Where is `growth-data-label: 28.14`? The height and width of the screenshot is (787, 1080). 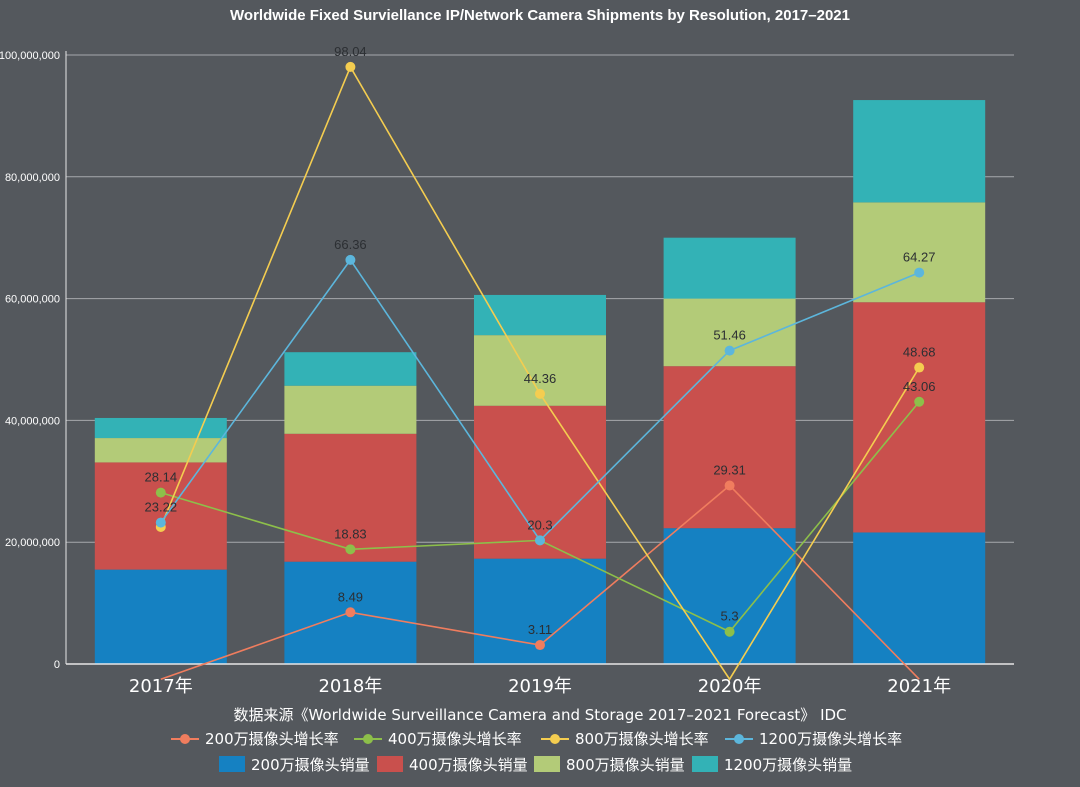 growth-data-label: 28.14 is located at coordinates (161, 477).